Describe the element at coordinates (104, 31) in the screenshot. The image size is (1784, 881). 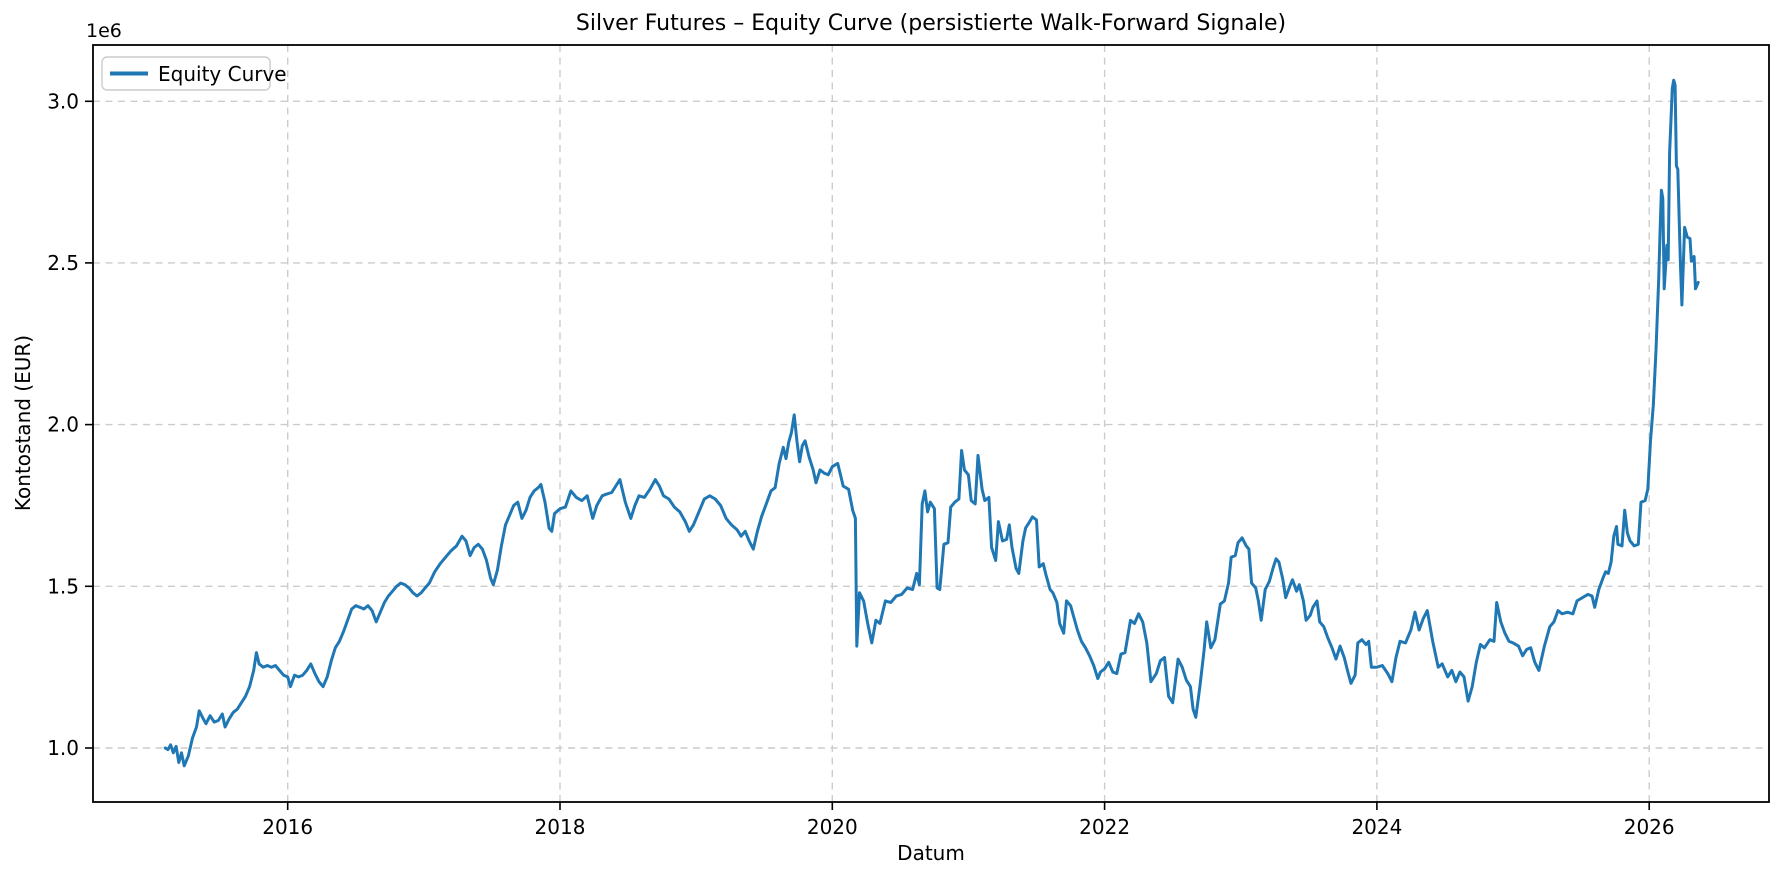
I see `y-axis-offset-label: 1e6` at that location.